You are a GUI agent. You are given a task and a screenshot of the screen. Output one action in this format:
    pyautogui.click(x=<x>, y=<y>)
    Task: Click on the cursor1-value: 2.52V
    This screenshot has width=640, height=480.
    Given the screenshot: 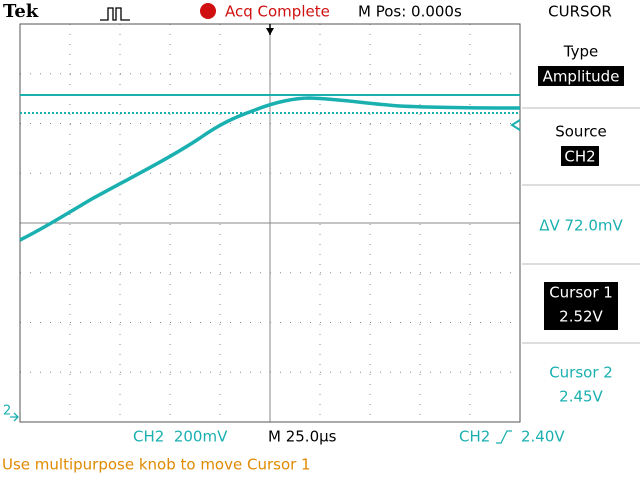 What is the action you would take?
    pyautogui.click(x=581, y=317)
    